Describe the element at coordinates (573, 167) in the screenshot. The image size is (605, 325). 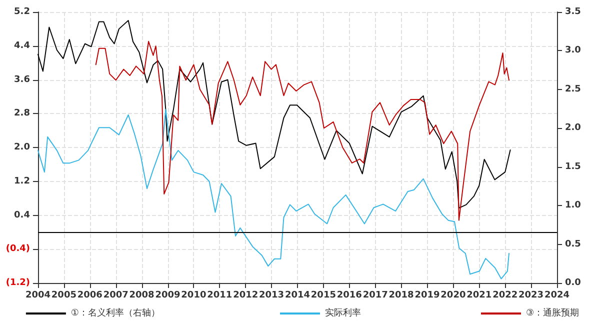
I see `y2-tick-label: 1.5` at that location.